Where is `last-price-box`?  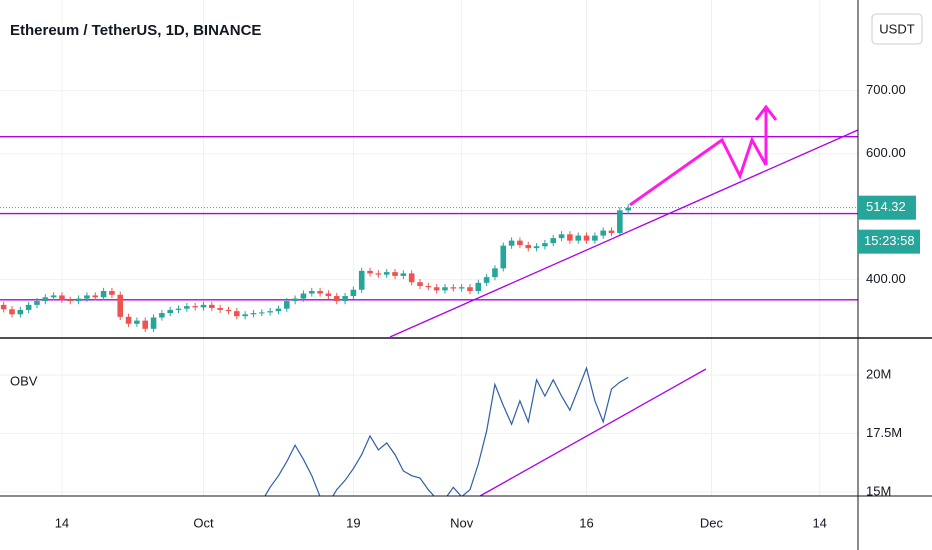 last-price-box is located at coordinates (887, 207).